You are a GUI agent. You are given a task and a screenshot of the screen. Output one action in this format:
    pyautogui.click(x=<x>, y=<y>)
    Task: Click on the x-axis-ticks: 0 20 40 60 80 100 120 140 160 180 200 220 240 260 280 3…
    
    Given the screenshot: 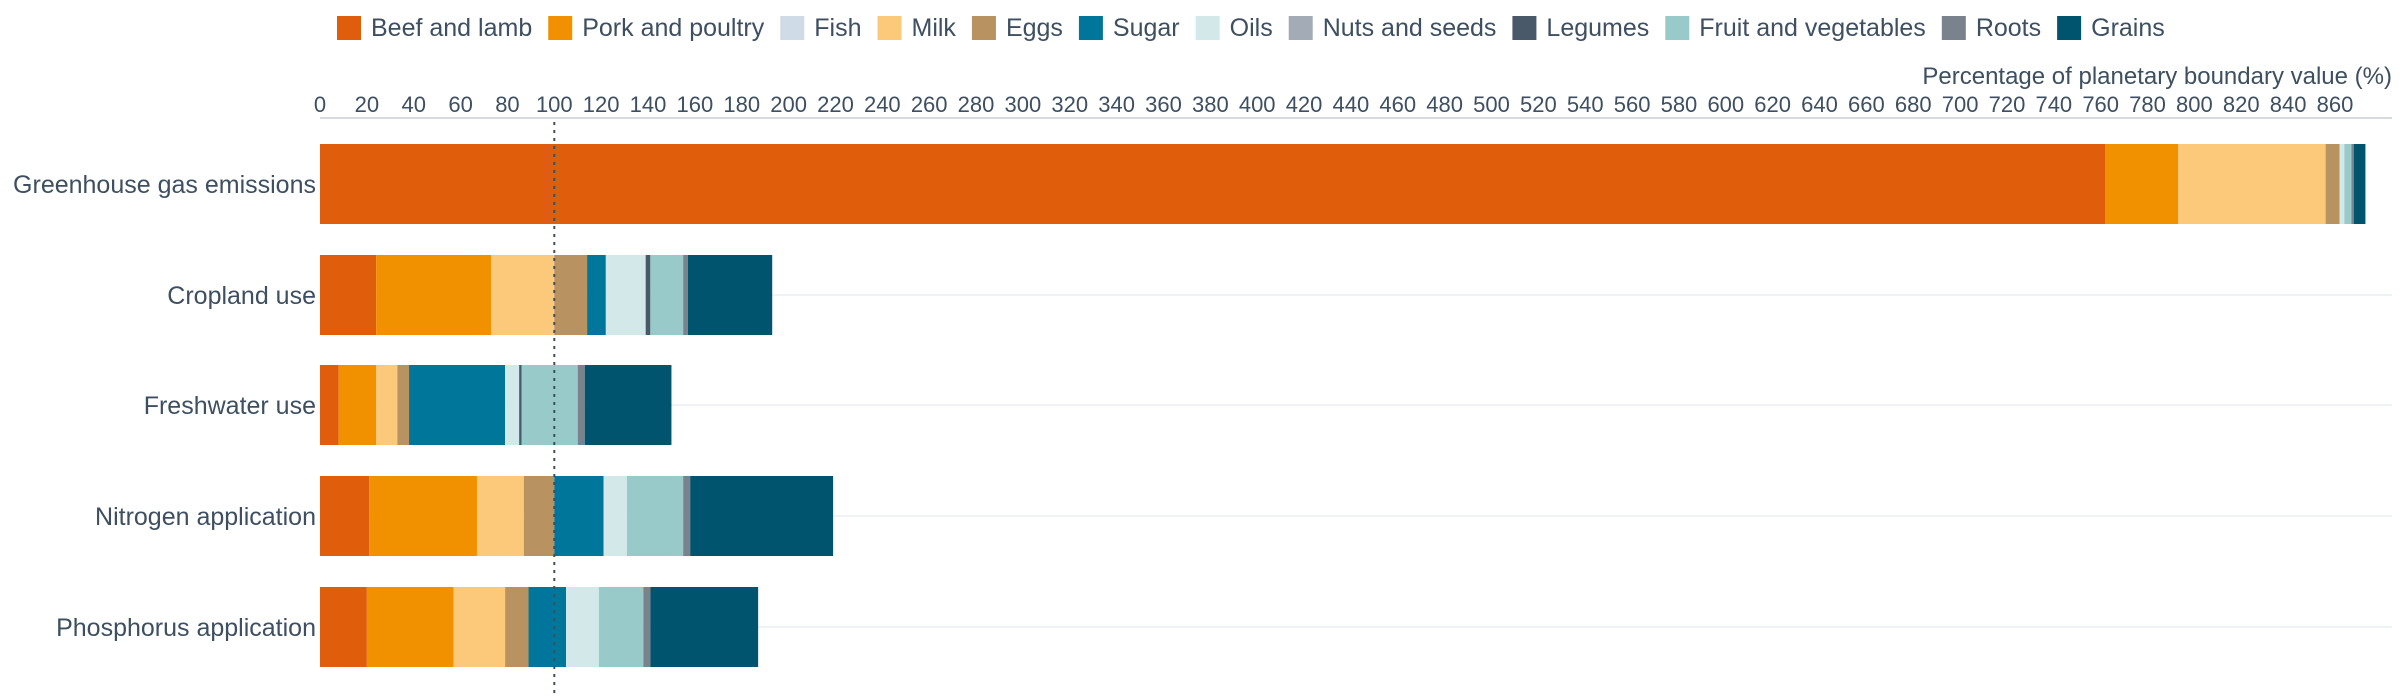 What is the action you would take?
    pyautogui.click(x=1333, y=104)
    